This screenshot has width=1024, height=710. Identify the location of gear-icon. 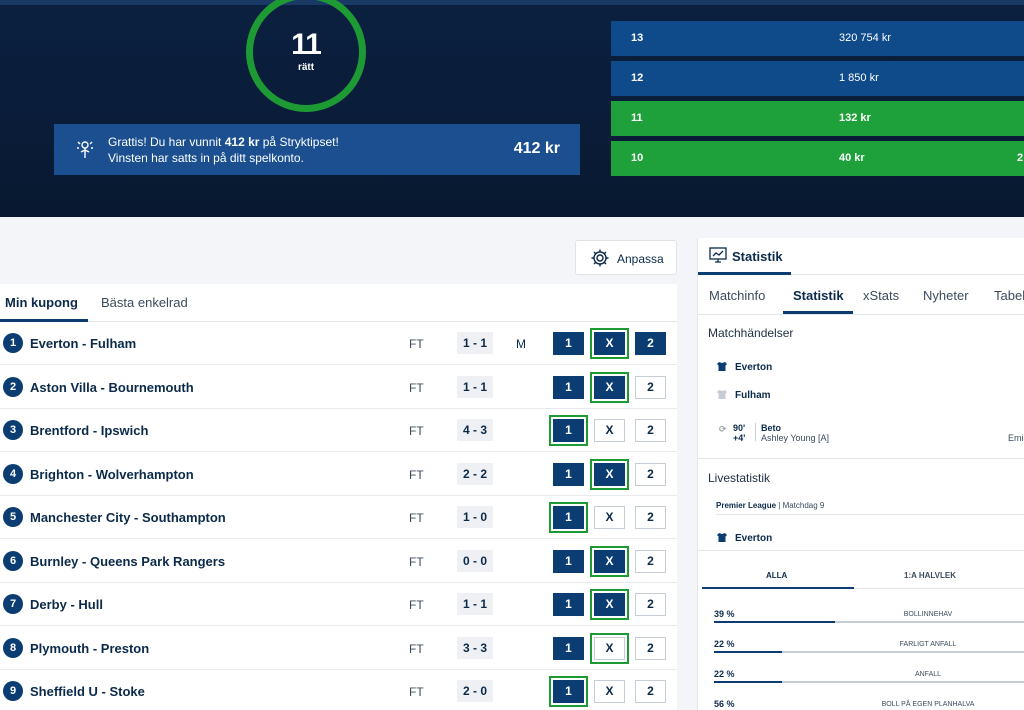
(600, 258).